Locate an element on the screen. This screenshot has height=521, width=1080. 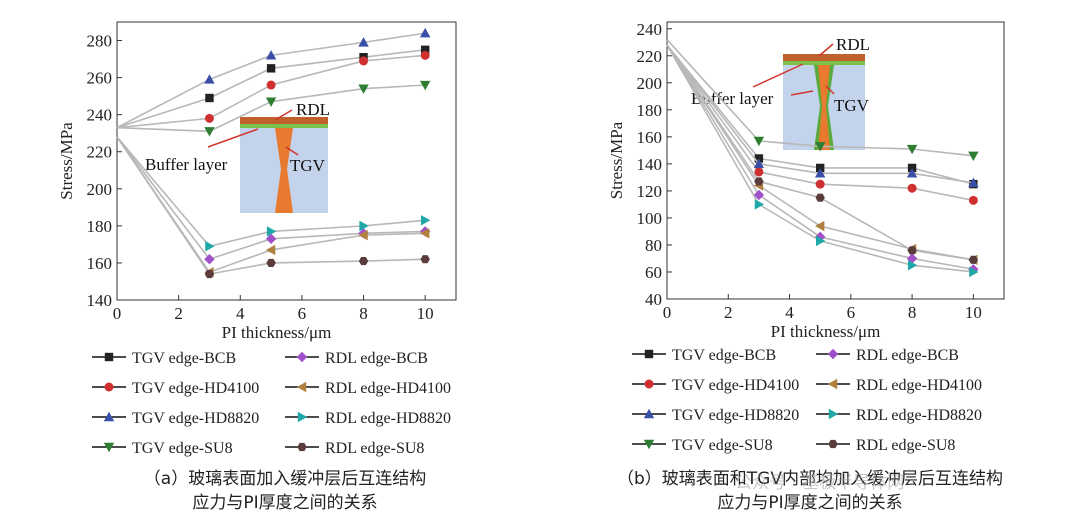
caption-a-line2: 应力与PI厚度之间的关系 is located at coordinates (285, 503).